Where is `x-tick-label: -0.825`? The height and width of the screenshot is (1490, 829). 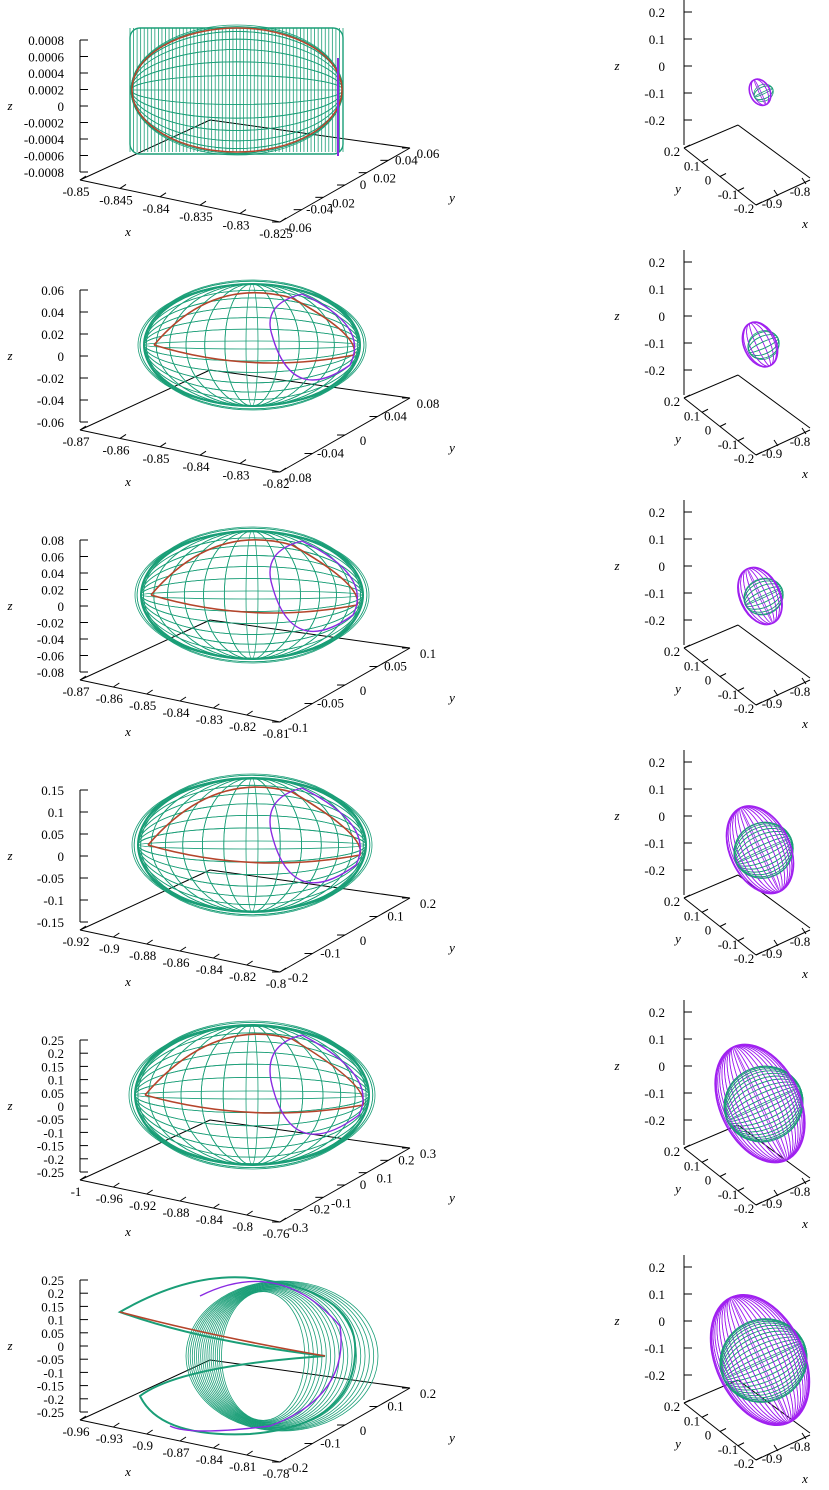
x-tick-label: -0.825 is located at coordinates (276, 233).